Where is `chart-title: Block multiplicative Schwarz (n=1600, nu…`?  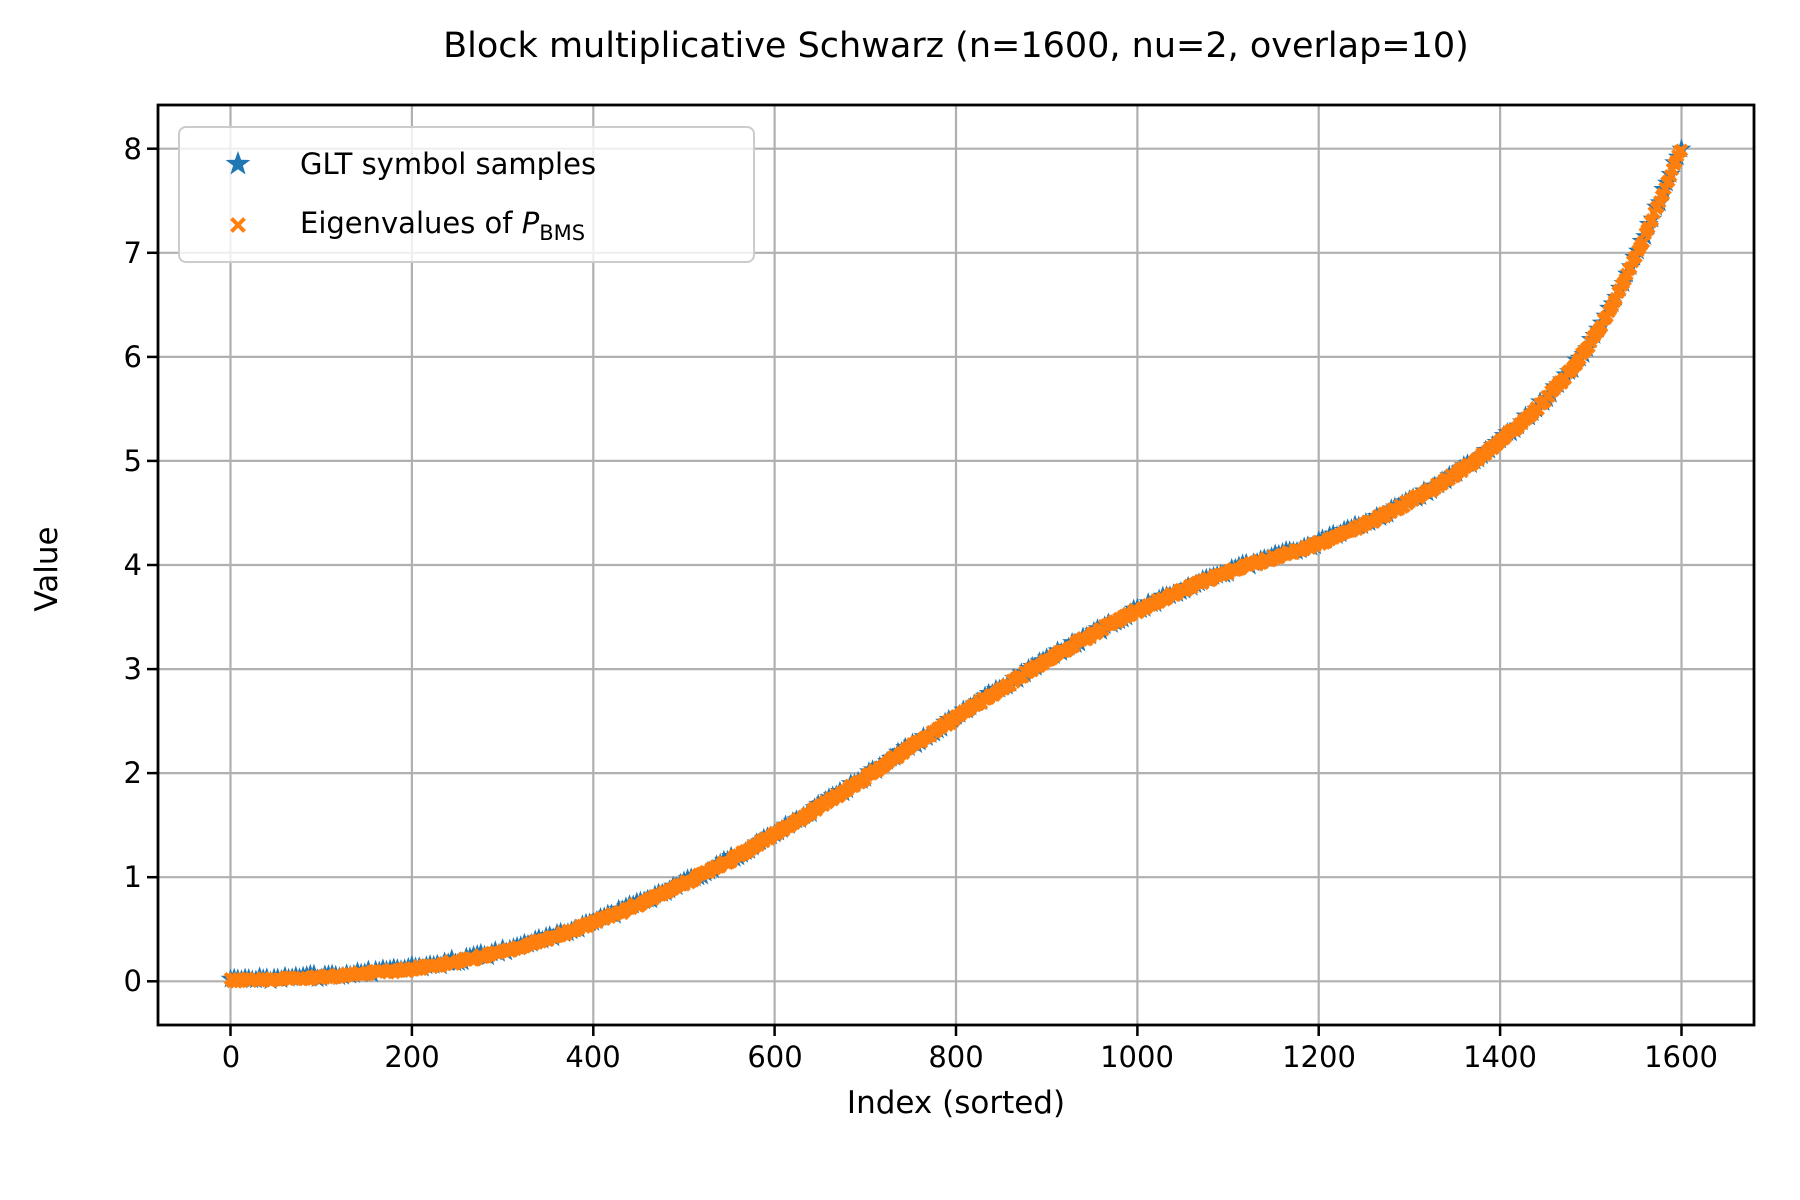 chart-title: Block multiplicative Schwarz (n=1600, nu… is located at coordinates (956, 46).